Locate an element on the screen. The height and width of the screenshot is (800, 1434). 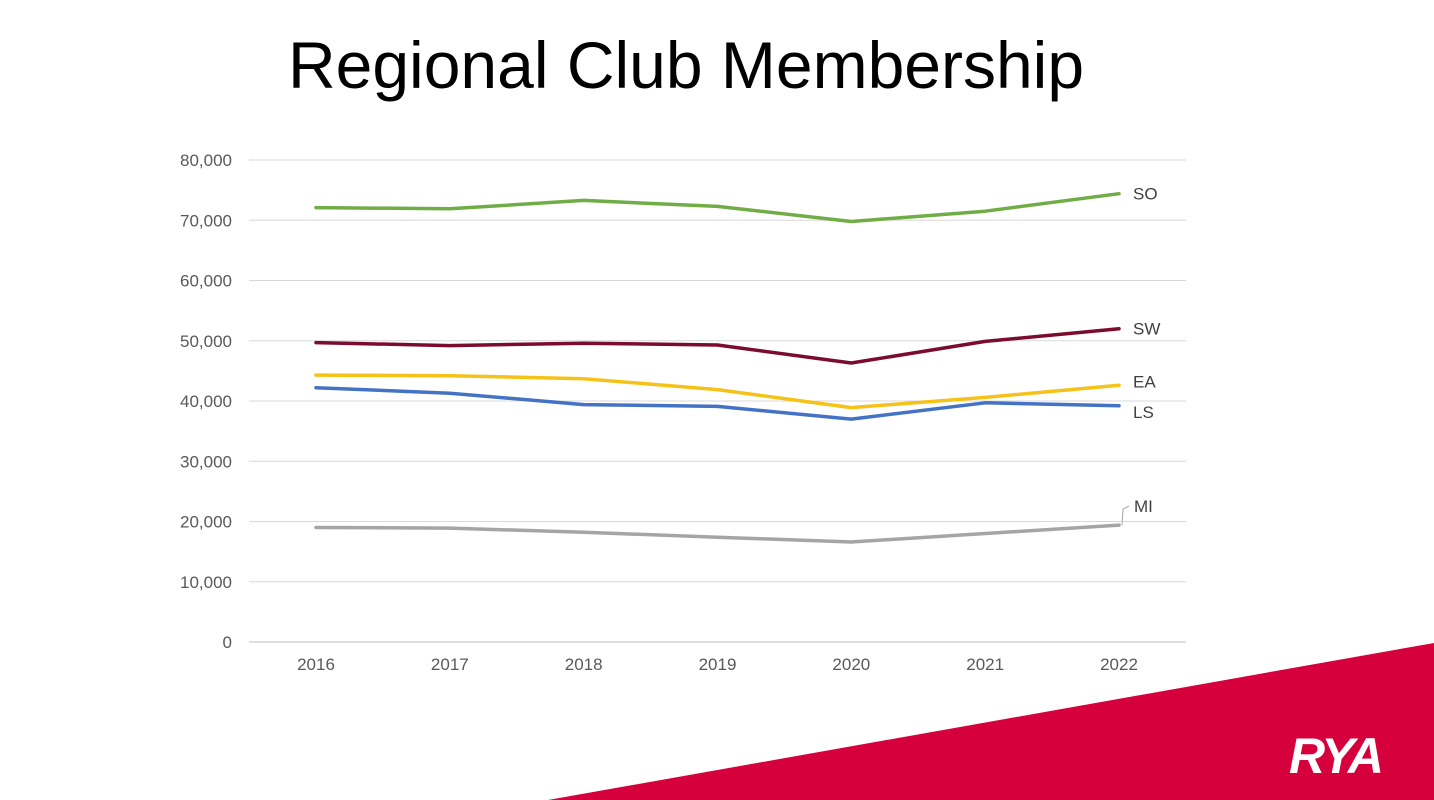
brand-banner is located at coordinates (991, 721).